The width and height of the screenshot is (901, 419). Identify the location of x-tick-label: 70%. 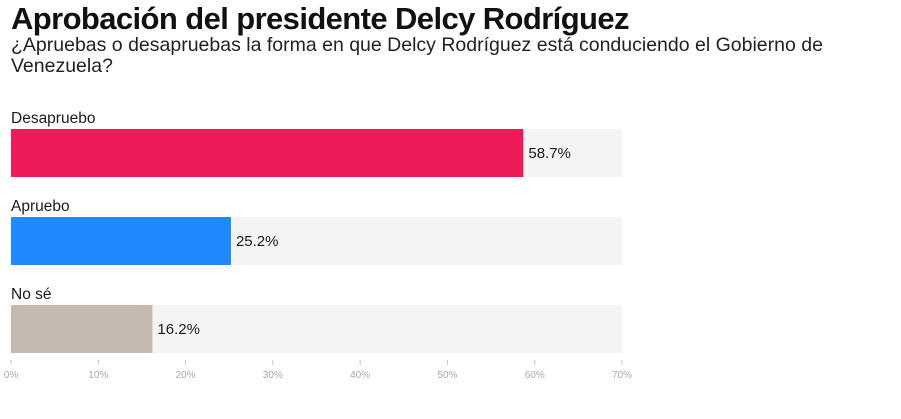
(622, 375).